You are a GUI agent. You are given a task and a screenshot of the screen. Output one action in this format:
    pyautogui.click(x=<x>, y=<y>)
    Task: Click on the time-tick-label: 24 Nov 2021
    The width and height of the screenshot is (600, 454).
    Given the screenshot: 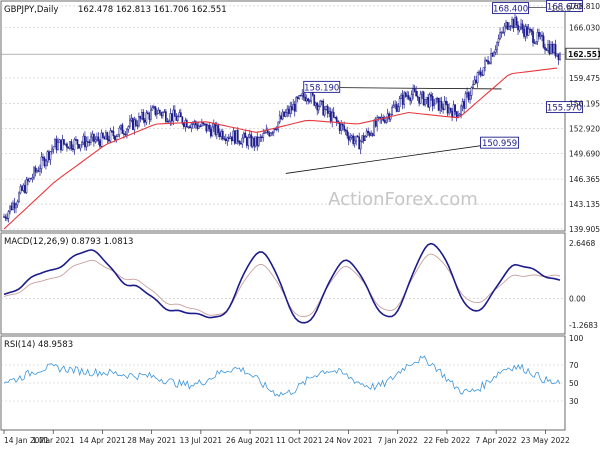 What is the action you would take?
    pyautogui.click(x=348, y=440)
    